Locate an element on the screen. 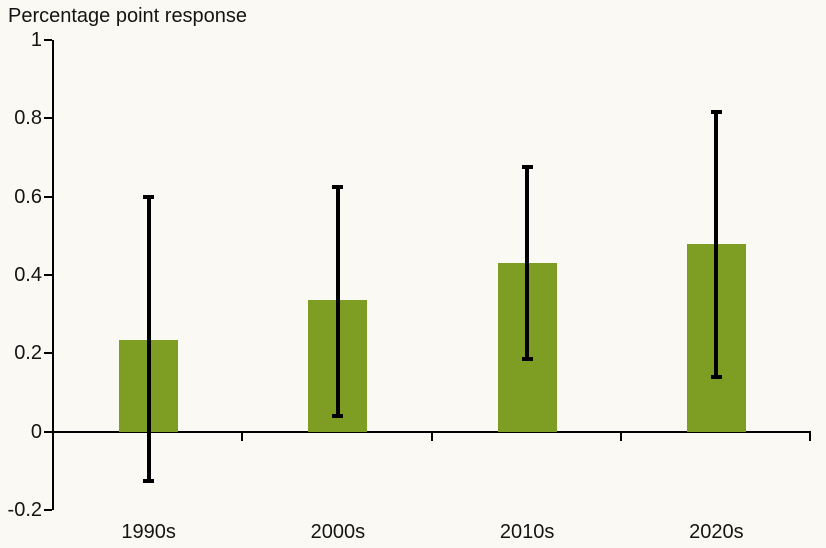  y-axis-line is located at coordinates (53, 275).